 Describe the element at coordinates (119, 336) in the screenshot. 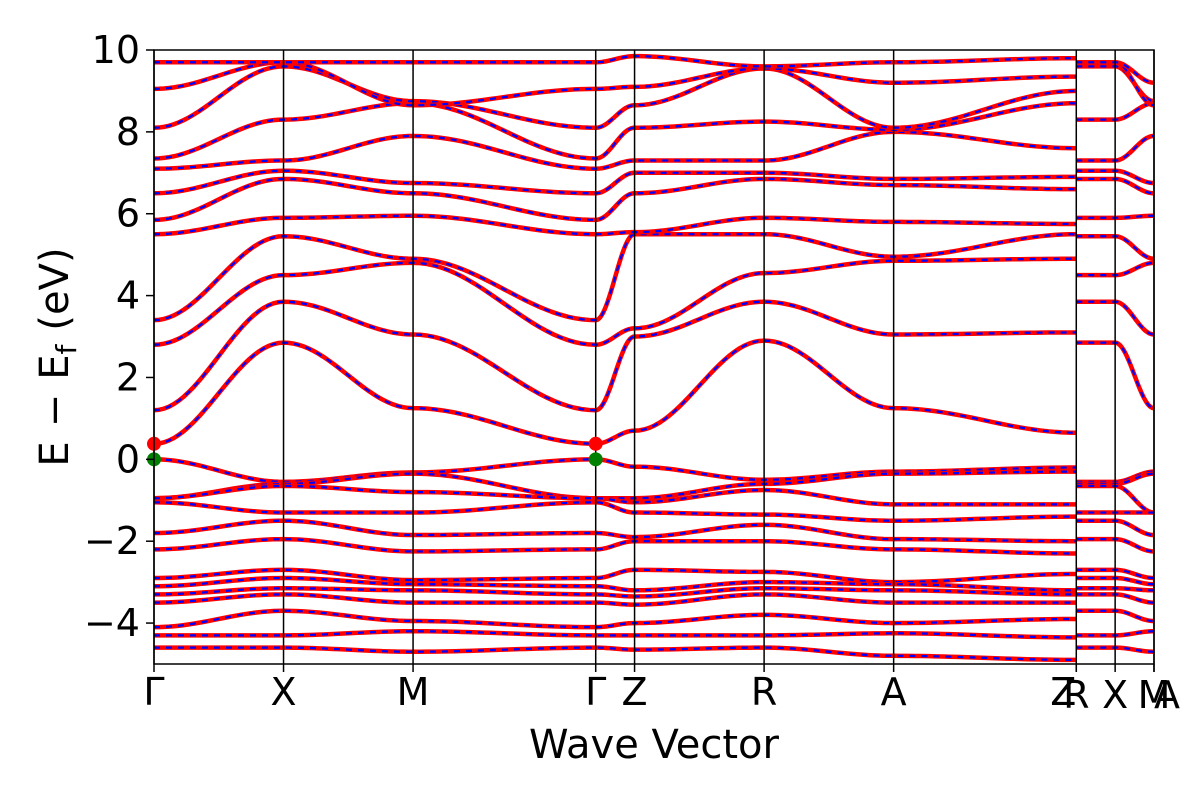

I see `y-axis-ticks: −4 −2 0 2 4 6 8 10` at that location.